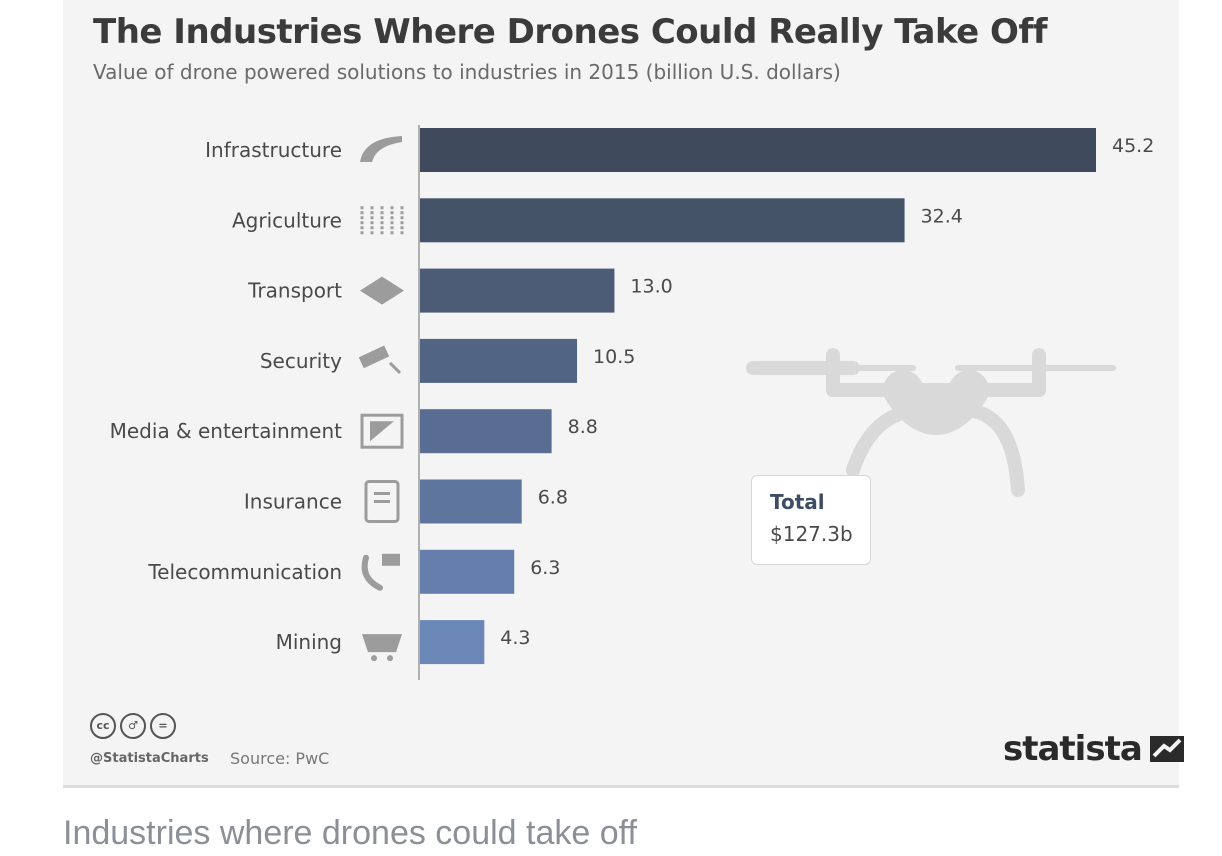 The image size is (1222, 856). What do you see at coordinates (294, 291) in the screenshot?
I see `category-label: Transport` at bounding box center [294, 291].